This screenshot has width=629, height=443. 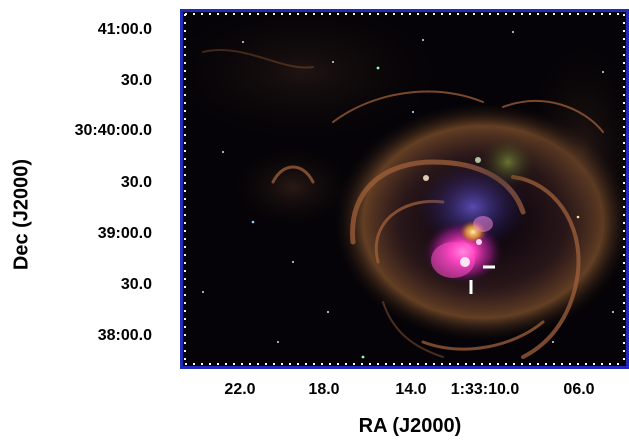 What do you see at coordinates (124, 233) in the screenshot?
I see `y-tick-label: 39:00.0` at bounding box center [124, 233].